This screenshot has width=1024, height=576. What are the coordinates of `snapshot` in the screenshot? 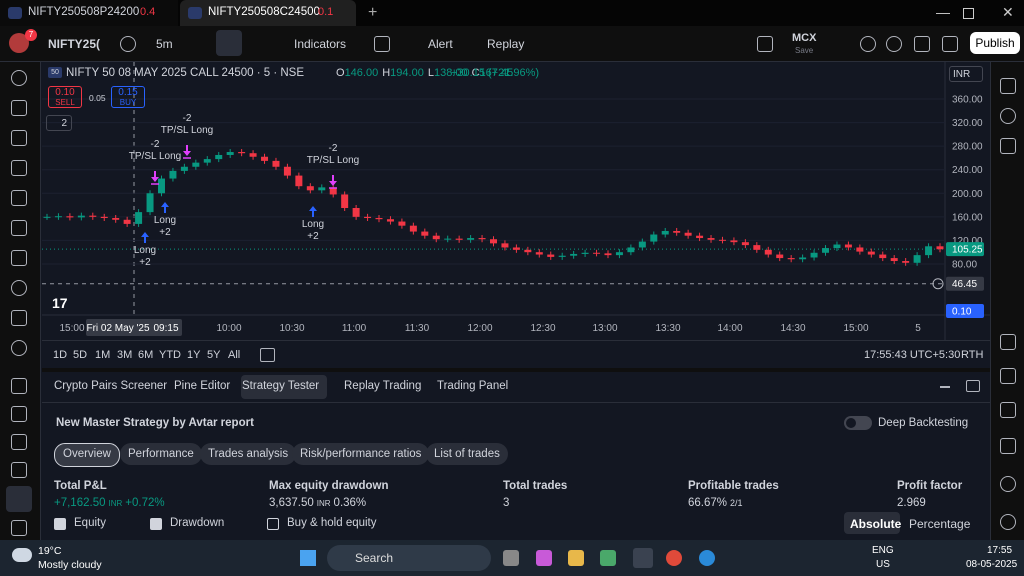 It's located at (950, 44).